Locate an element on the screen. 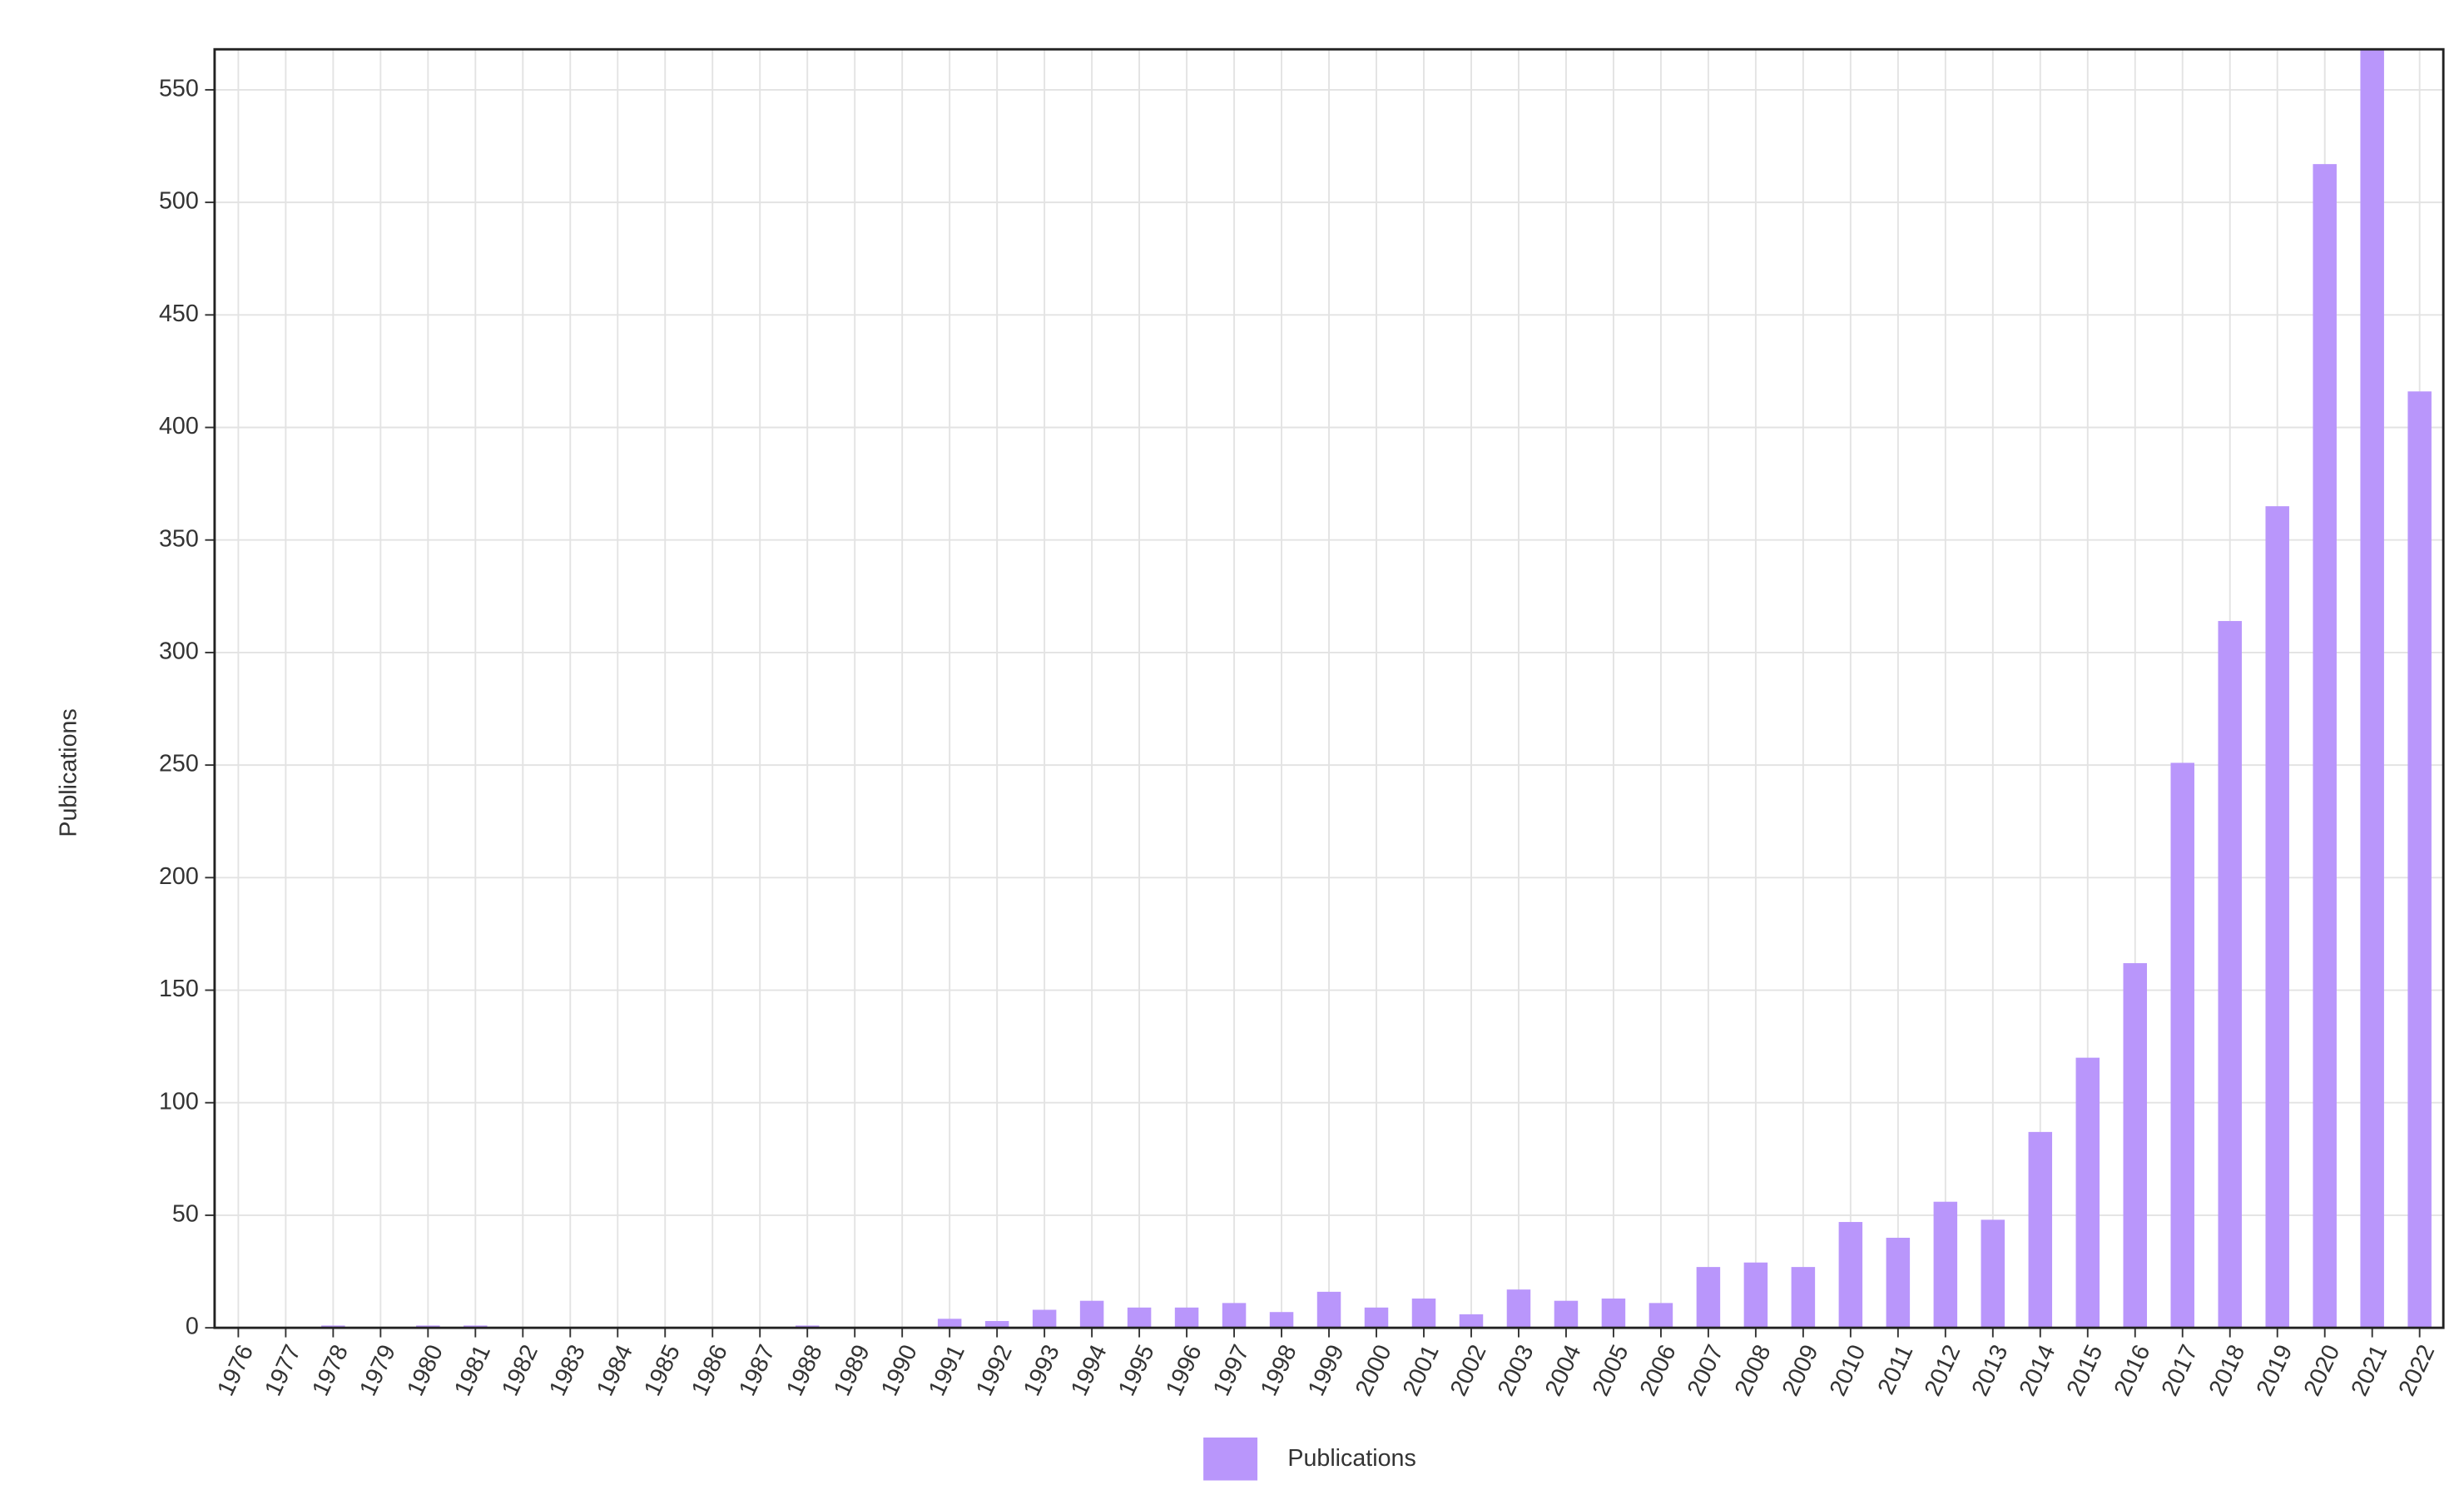 The image size is (2464, 1490). x-tick-label: 1986 is located at coordinates (710, 1370).